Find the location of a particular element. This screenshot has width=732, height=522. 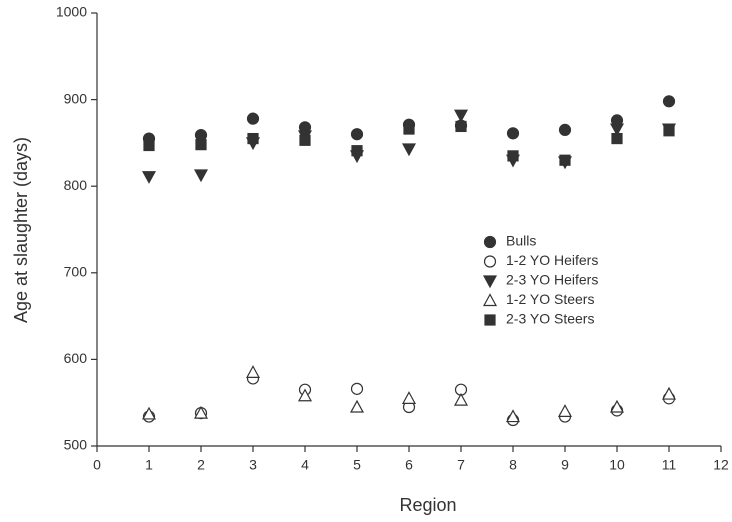

x-tick-label: 0 is located at coordinates (97, 465).